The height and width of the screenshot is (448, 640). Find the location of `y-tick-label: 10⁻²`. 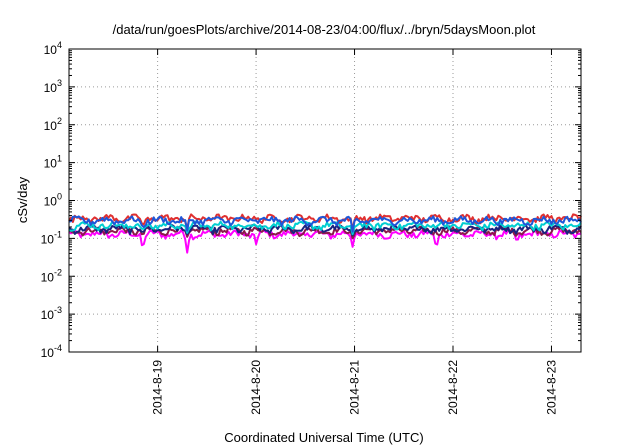

y-tick-label: 10⁻² is located at coordinates (51, 275).